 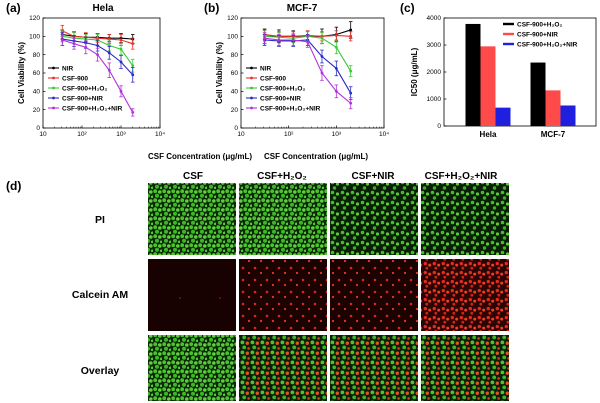 What do you see at coordinates (384, 134) in the screenshot?
I see `x-tick-label-b: 10⁴` at bounding box center [384, 134].